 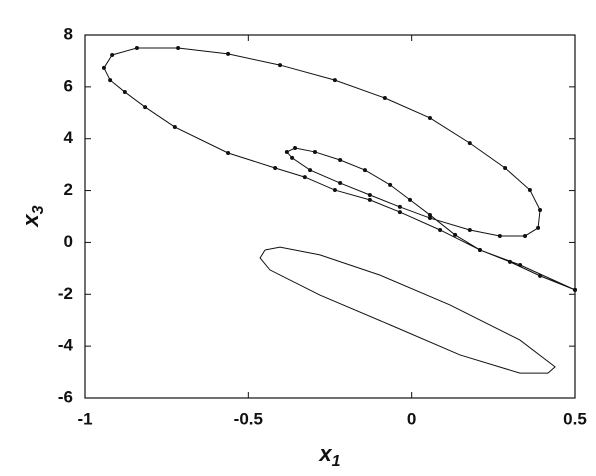 What do you see at coordinates (325, 453) in the screenshot?
I see `x-label-text: x` at bounding box center [325, 453].